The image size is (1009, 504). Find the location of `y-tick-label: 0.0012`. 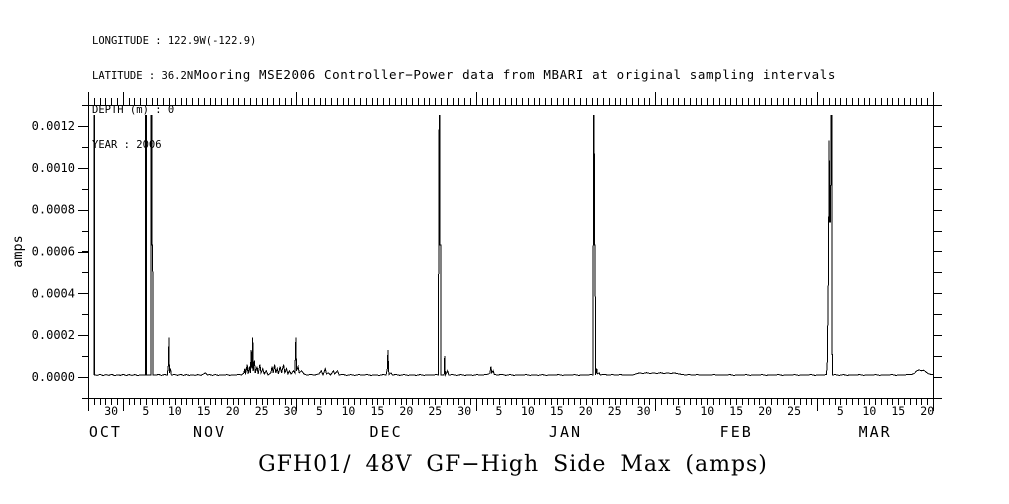

y-tick-label: 0.0012 is located at coordinates (53, 126).